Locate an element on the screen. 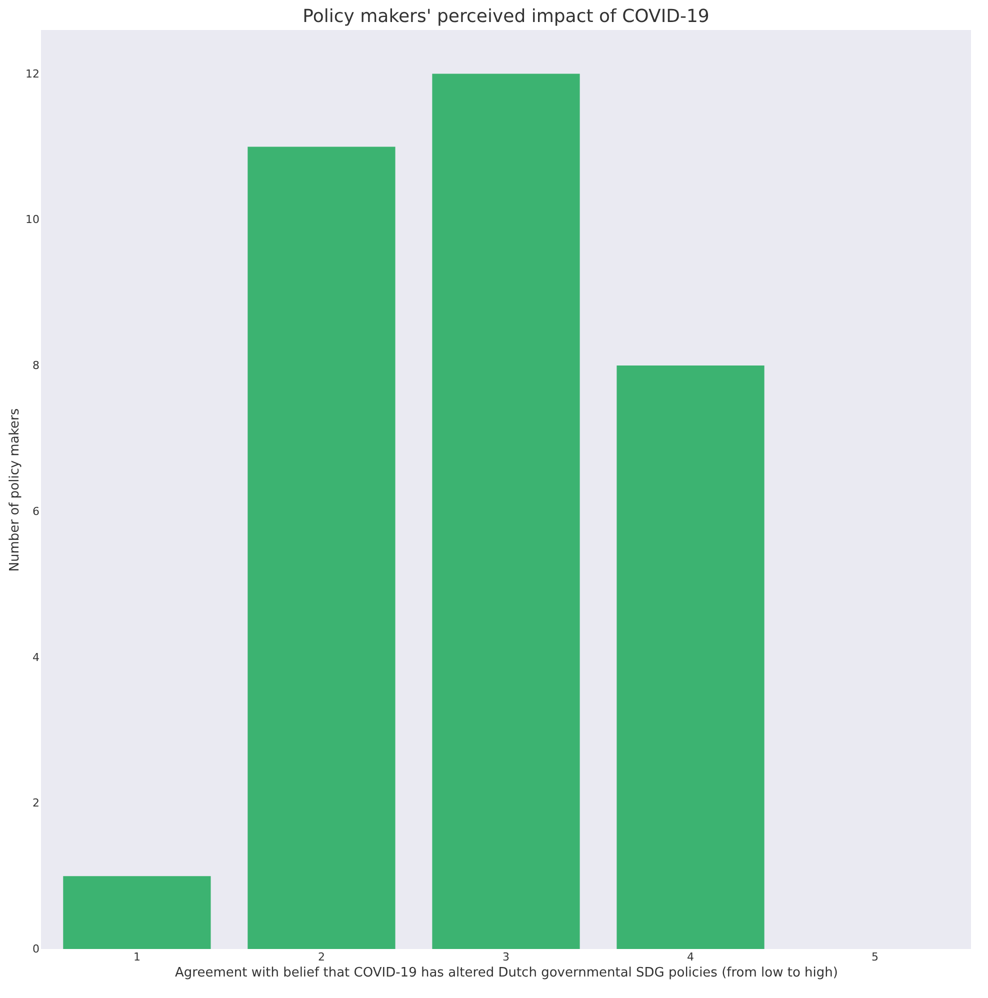 The height and width of the screenshot is (998, 988). y-tick-label: 10 is located at coordinates (33, 219).